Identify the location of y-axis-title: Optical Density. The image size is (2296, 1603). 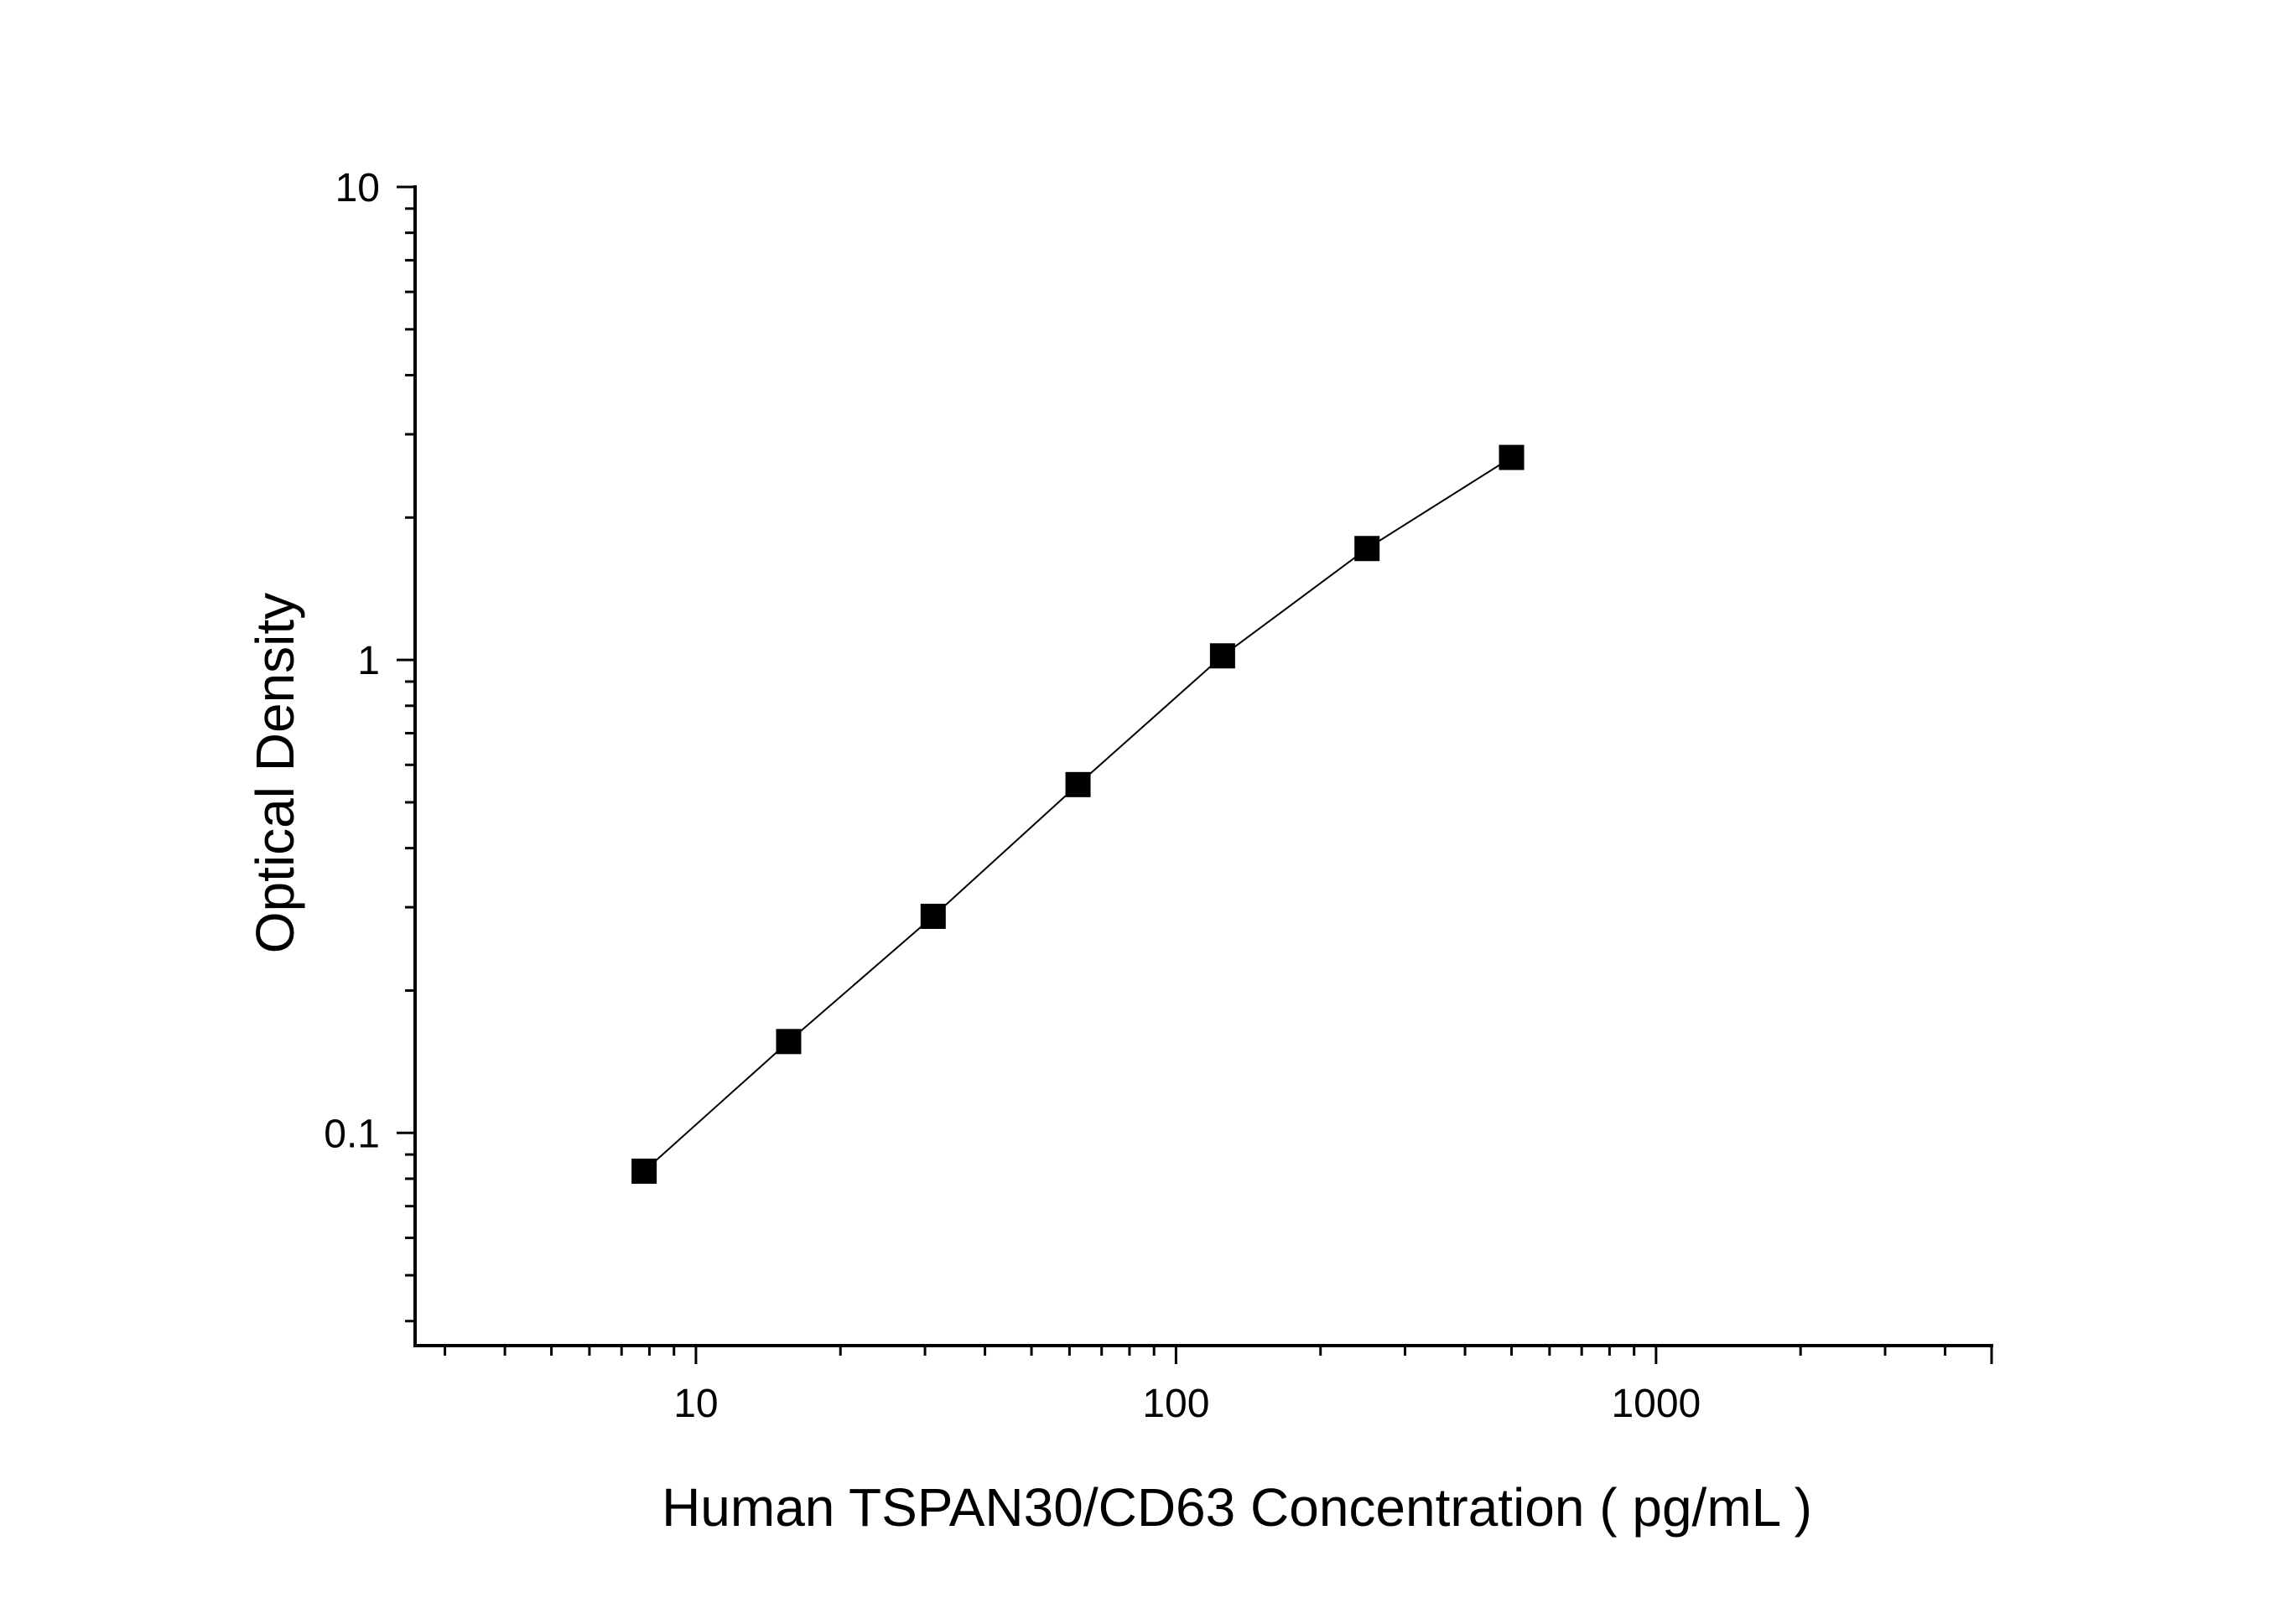
(275, 773).